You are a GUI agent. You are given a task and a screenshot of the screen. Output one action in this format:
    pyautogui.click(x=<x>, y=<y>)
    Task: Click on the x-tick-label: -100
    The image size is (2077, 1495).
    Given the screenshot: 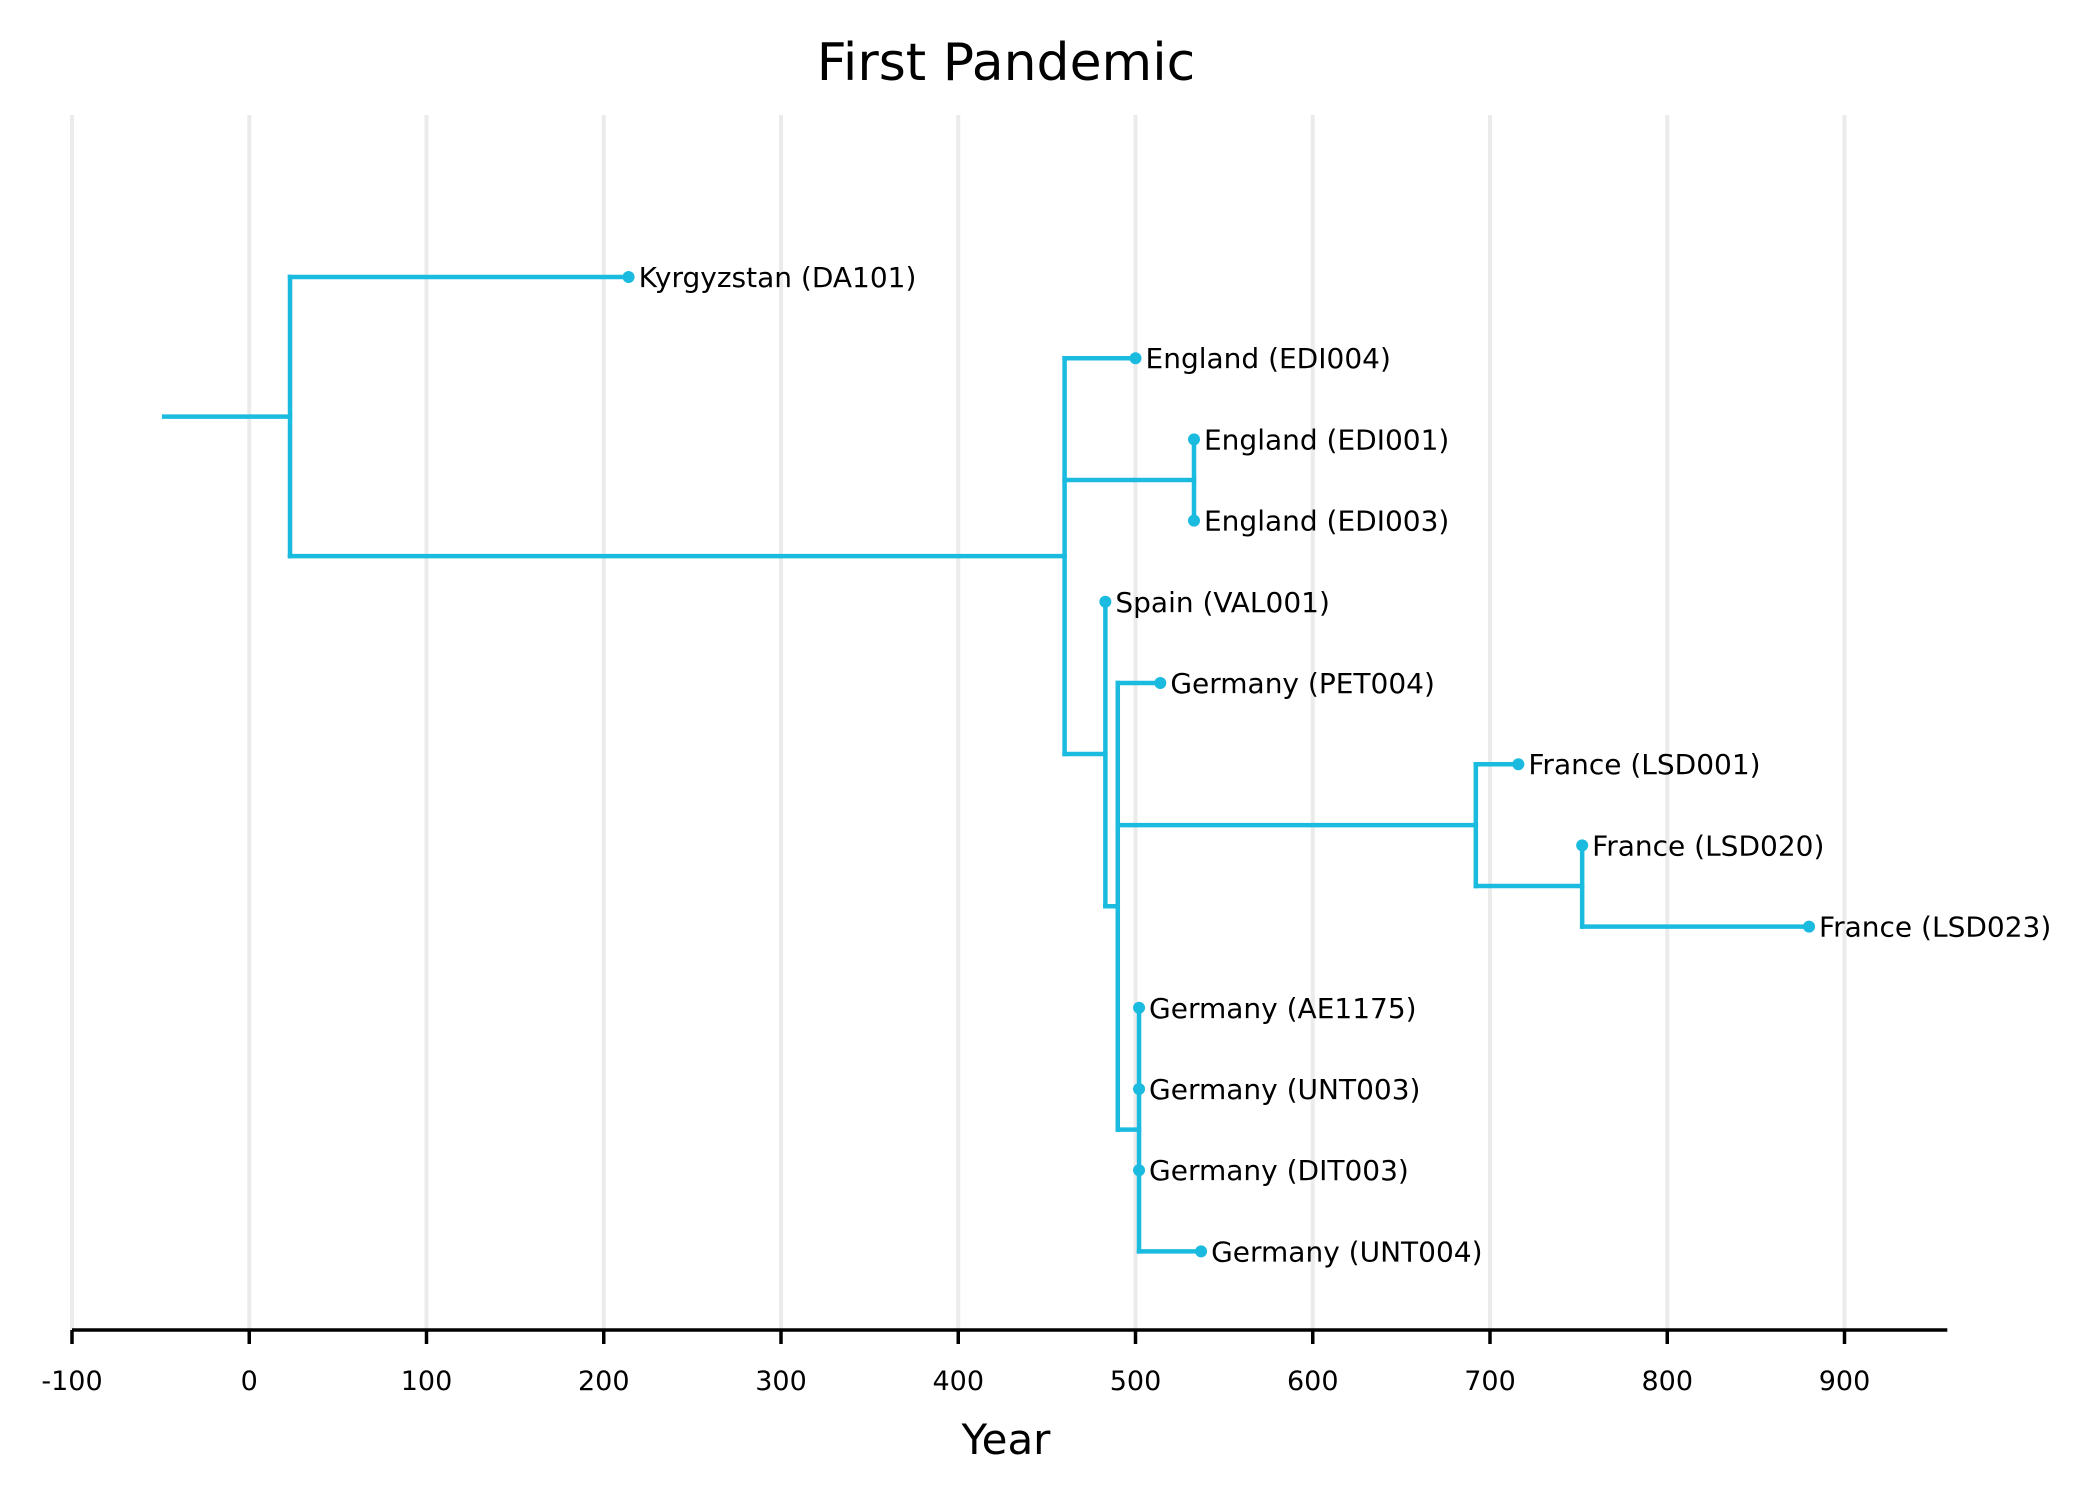 What is the action you would take?
    pyautogui.click(x=71, y=1381)
    